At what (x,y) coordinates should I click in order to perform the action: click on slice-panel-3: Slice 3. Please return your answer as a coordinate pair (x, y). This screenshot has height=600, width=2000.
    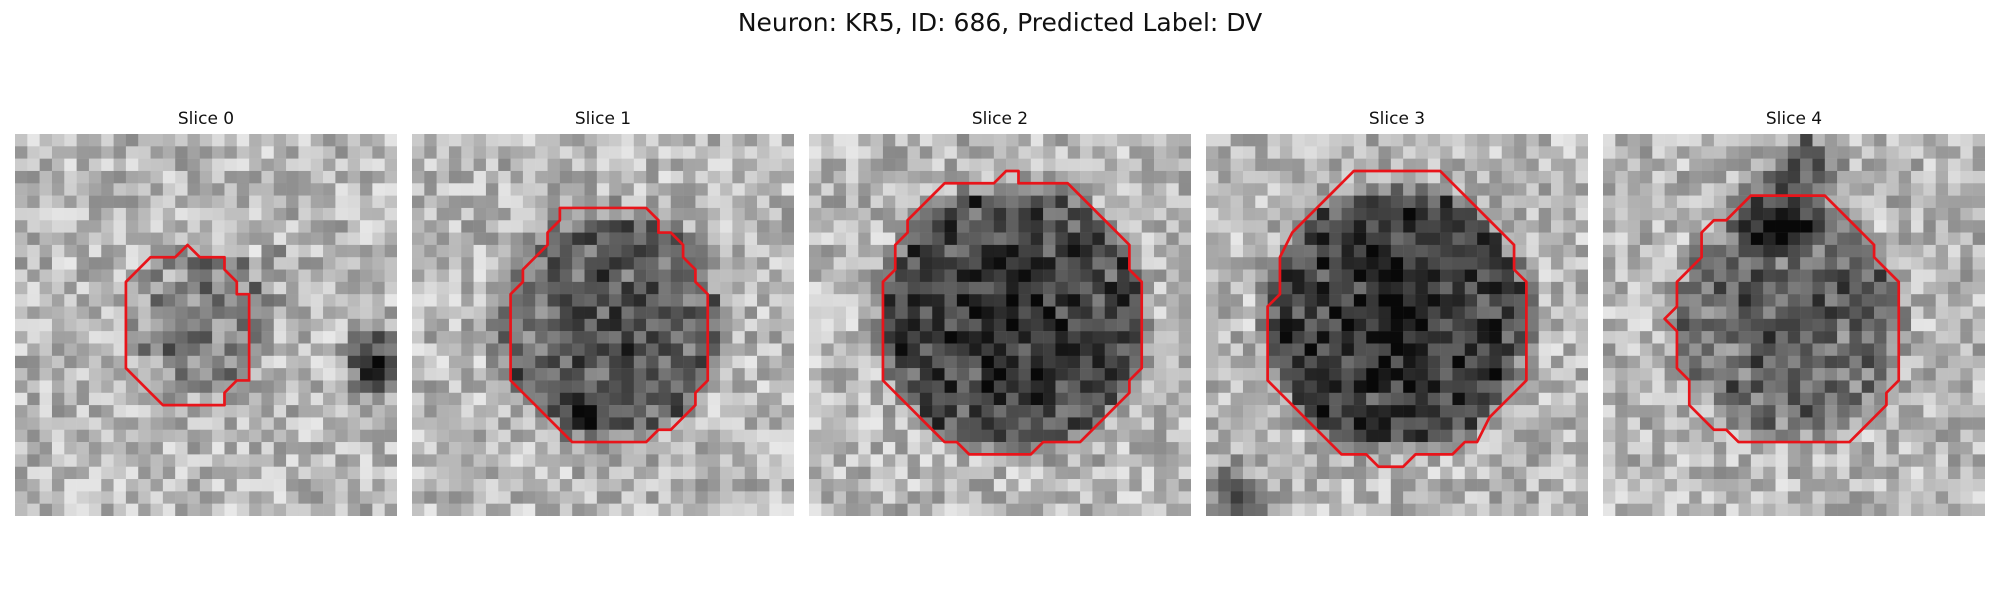
    Looking at the image, I should click on (1397, 312).